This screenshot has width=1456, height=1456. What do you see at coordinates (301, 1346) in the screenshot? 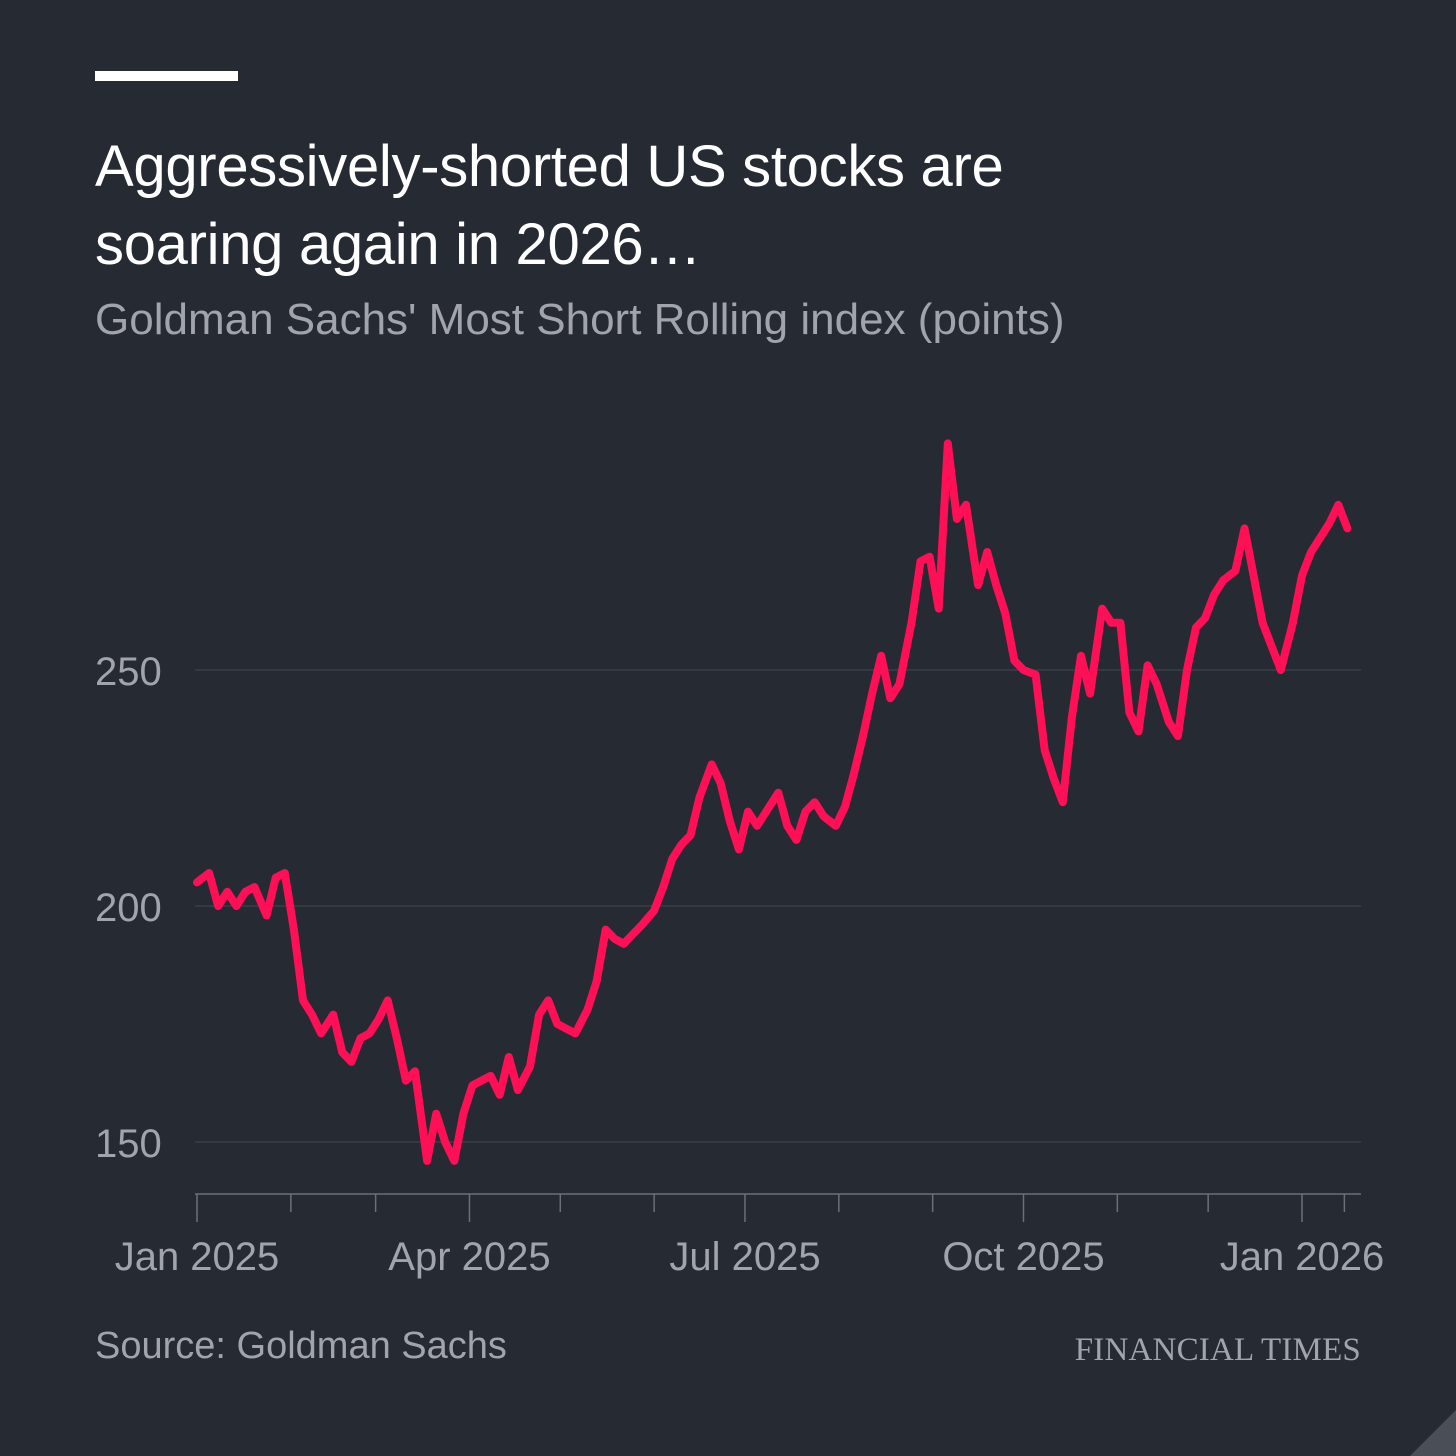
I see `source-note: Source: Goldman Sachs` at bounding box center [301, 1346].